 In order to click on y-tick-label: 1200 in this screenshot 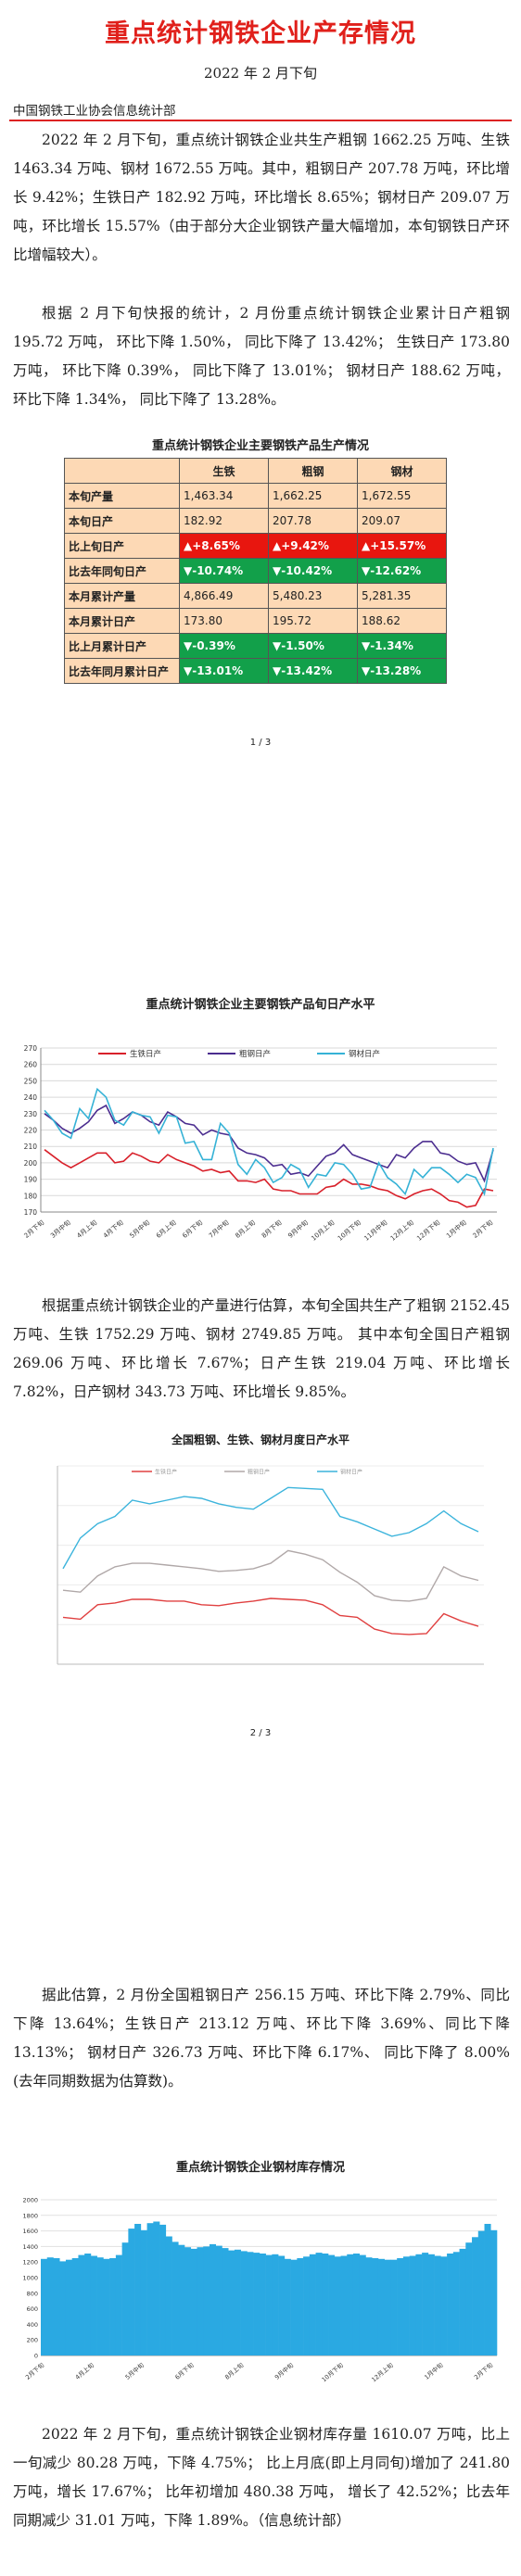, I will do `click(30, 2263)`.